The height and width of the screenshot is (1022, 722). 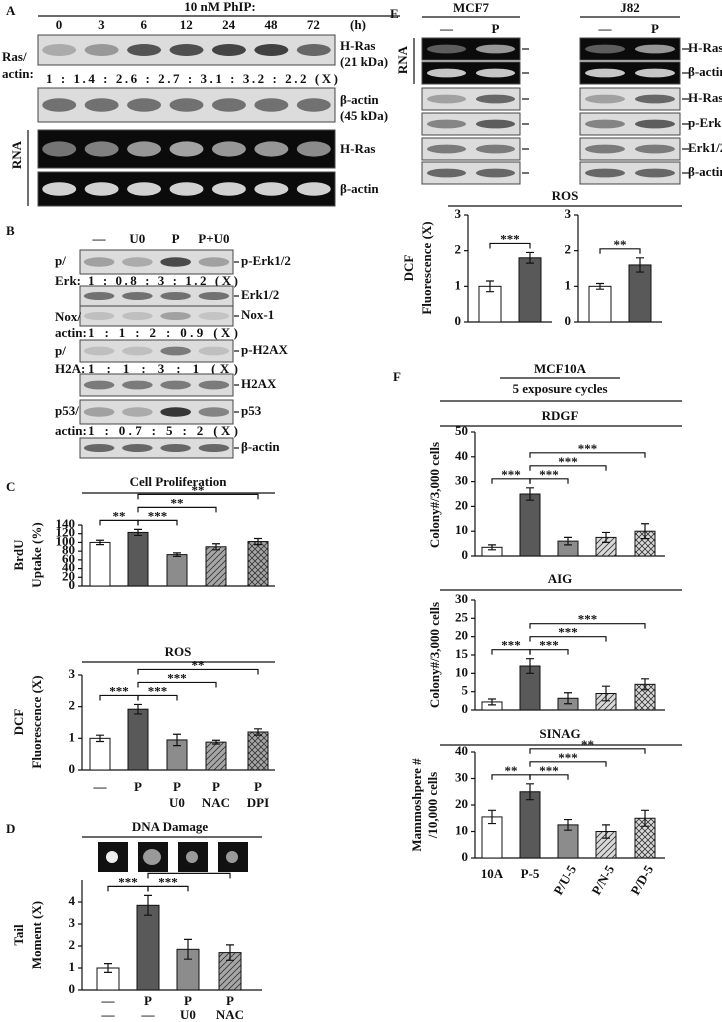 What do you see at coordinates (137, 238) in the screenshot?
I see `lane-label: U0` at bounding box center [137, 238].